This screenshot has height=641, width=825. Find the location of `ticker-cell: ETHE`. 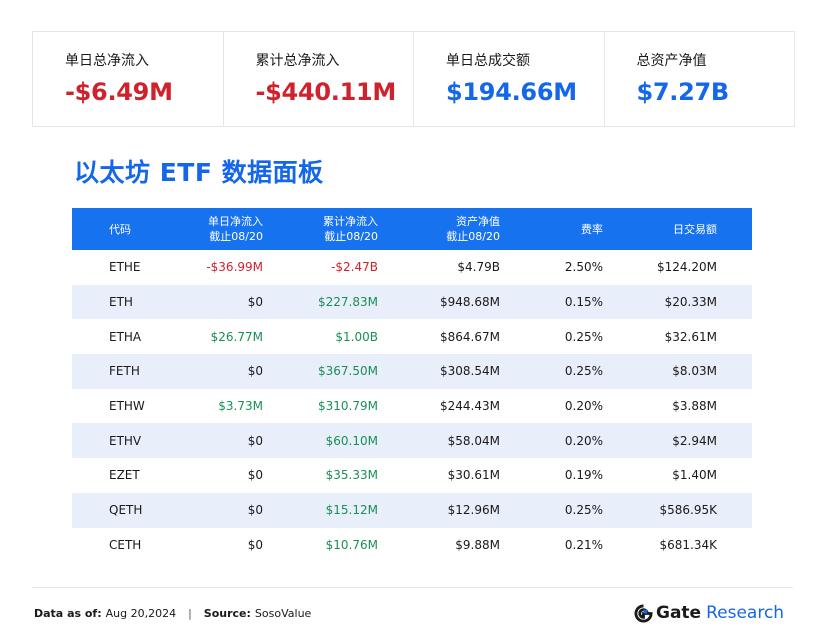

ticker-cell: ETHE is located at coordinates (125, 267).